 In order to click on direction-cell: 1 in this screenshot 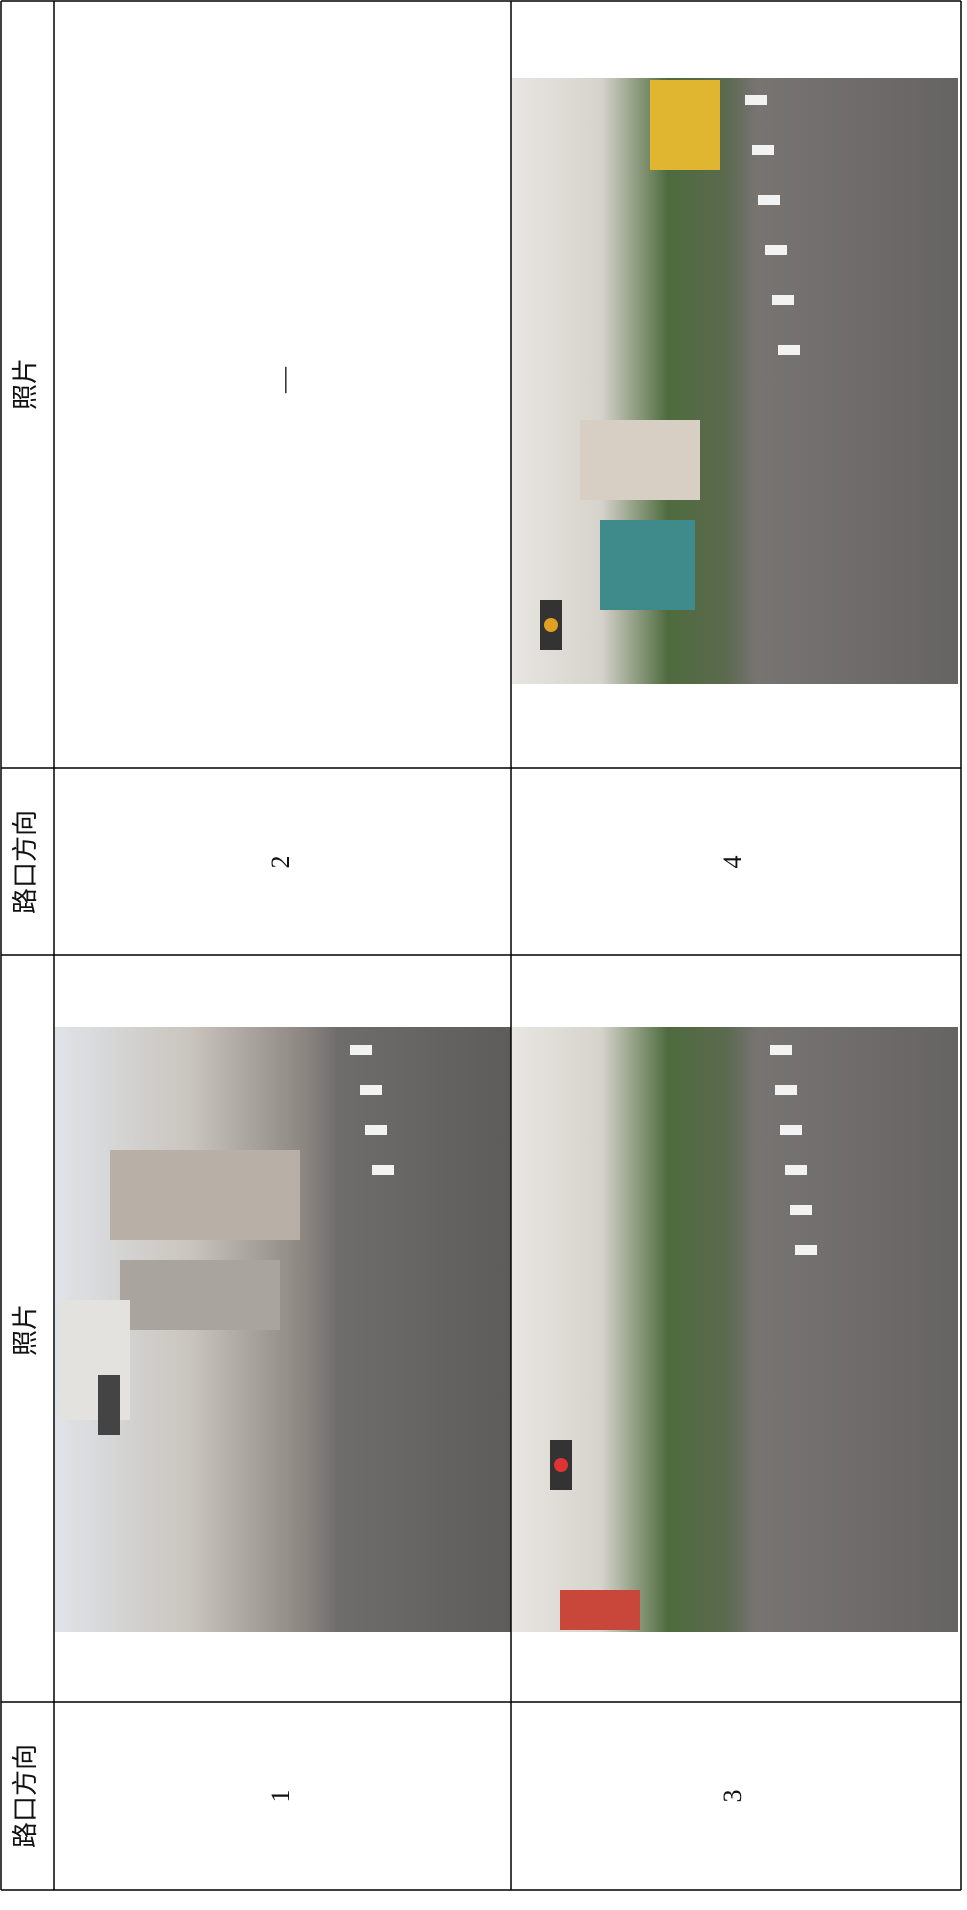, I will do `click(280, 1796)`.